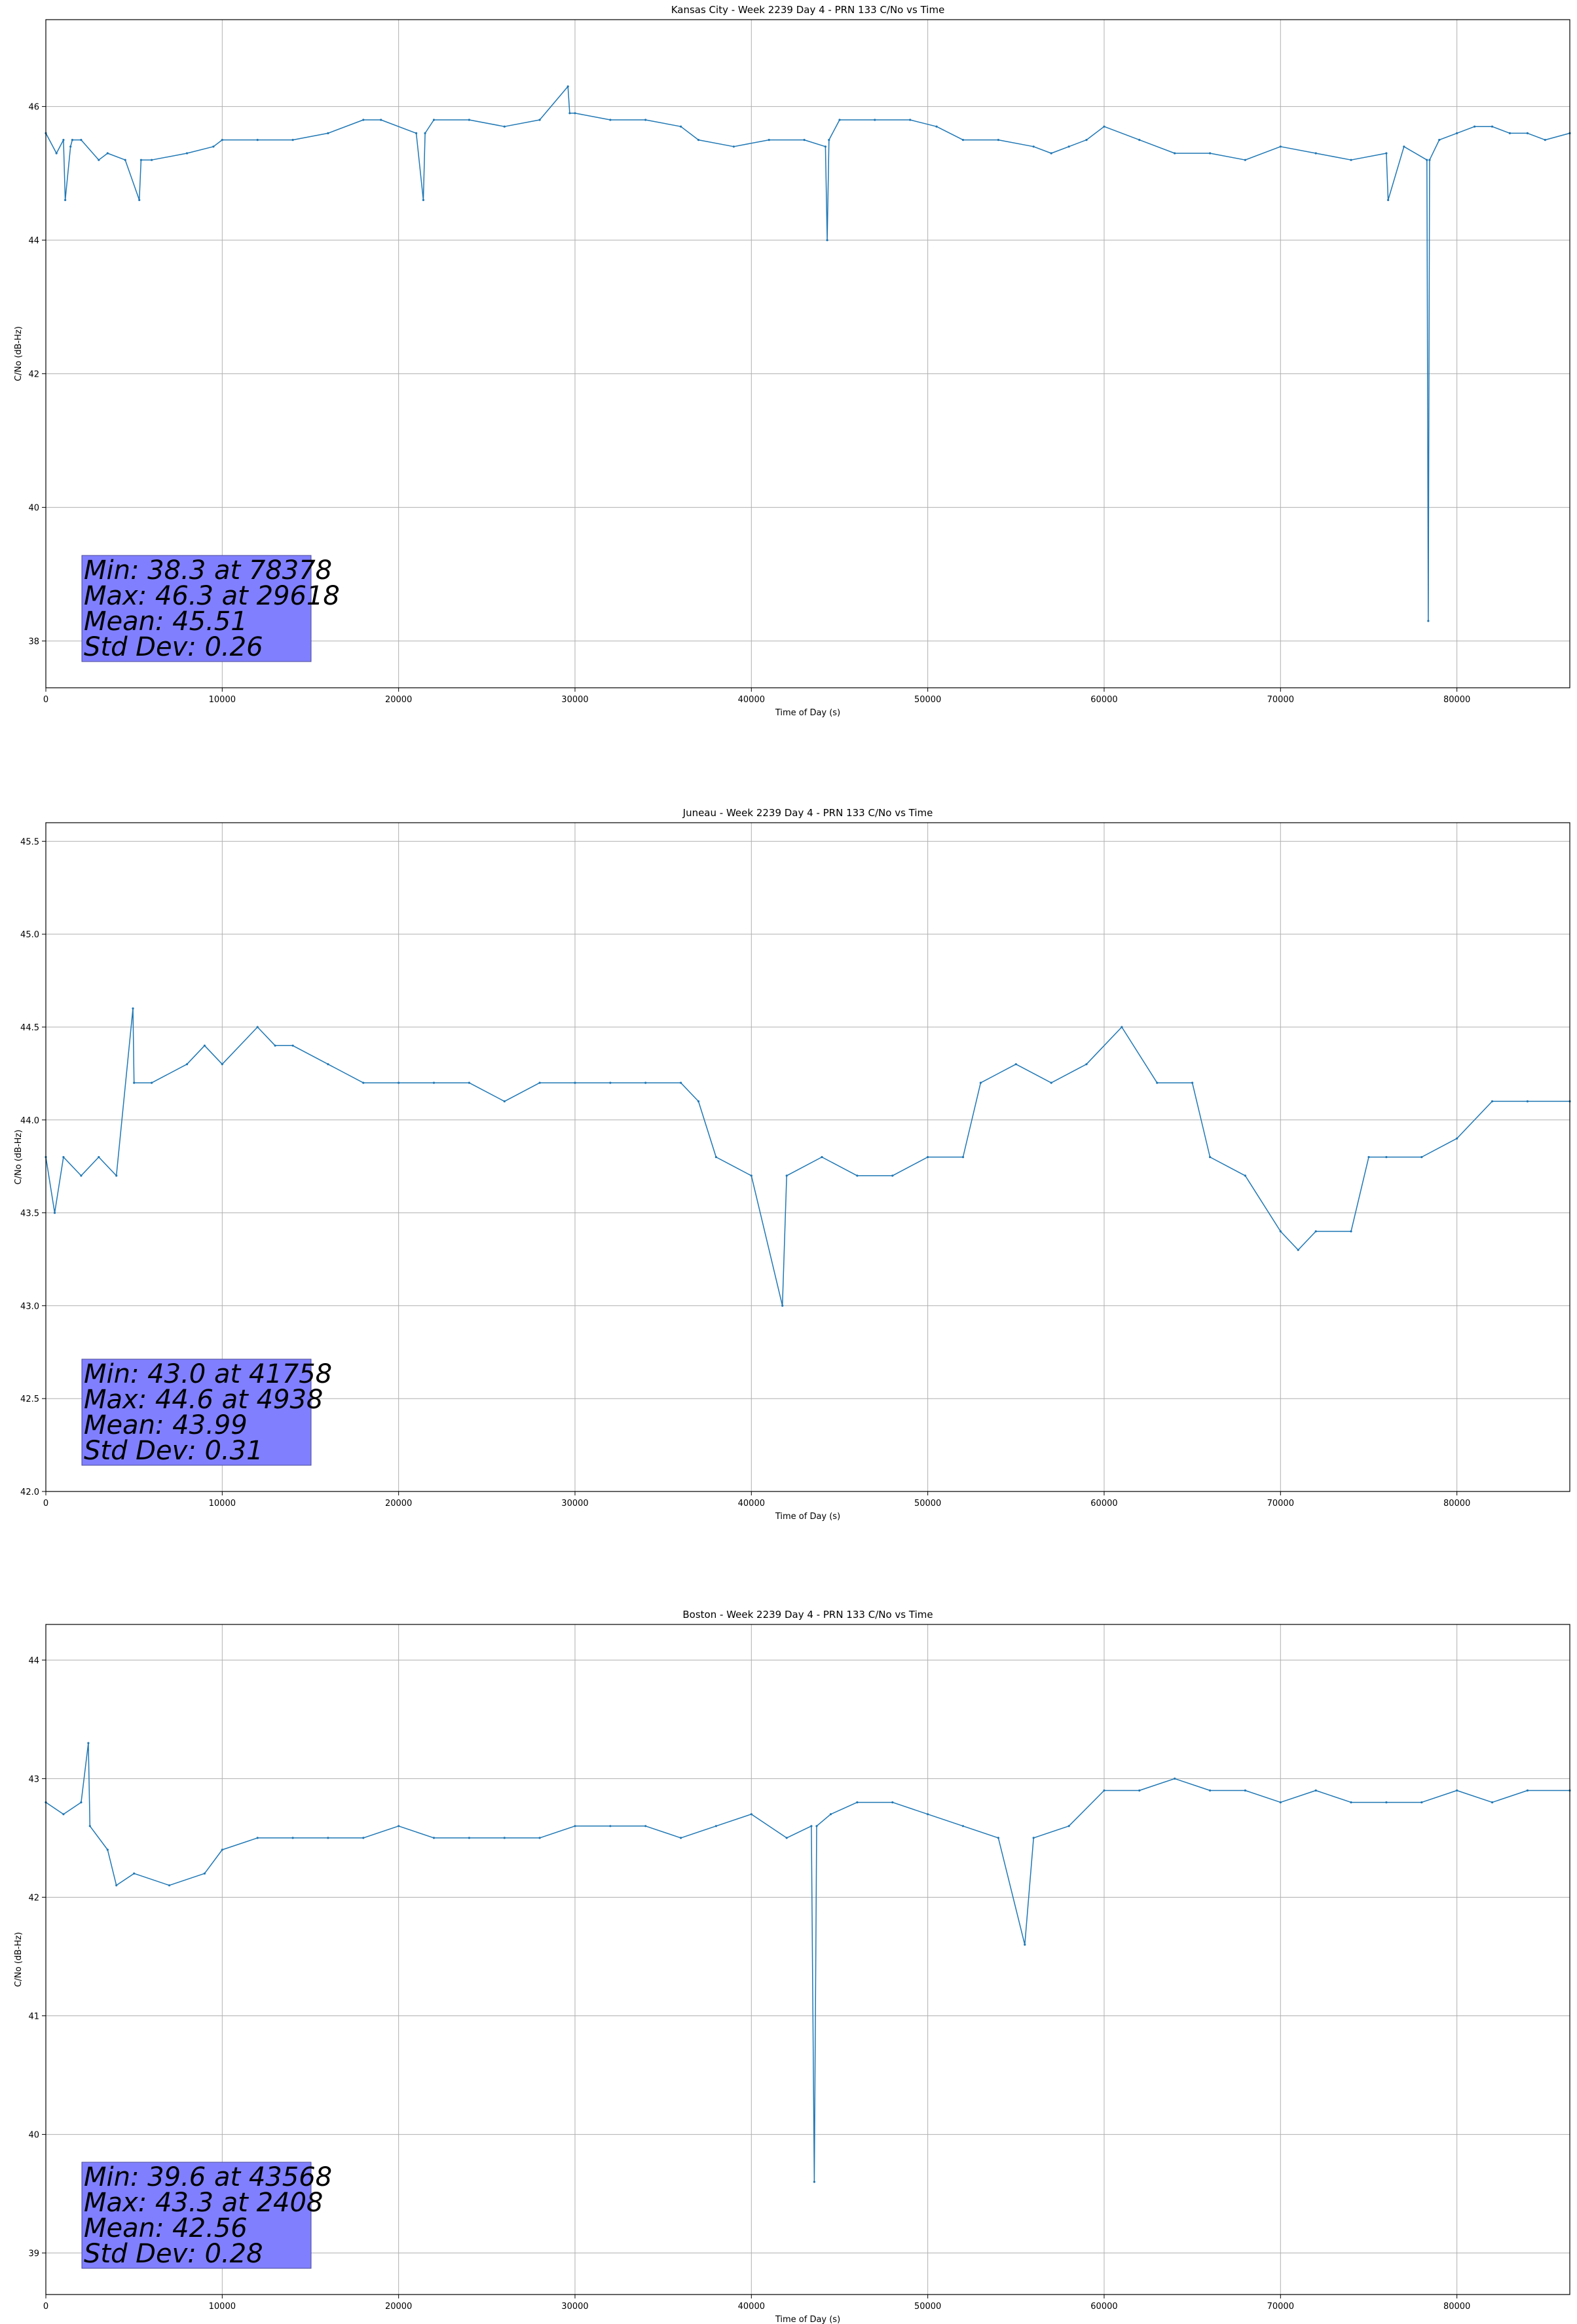 The width and height of the screenshot is (1577, 2324). I want to click on y-tick-label: 40, so click(33, 2136).